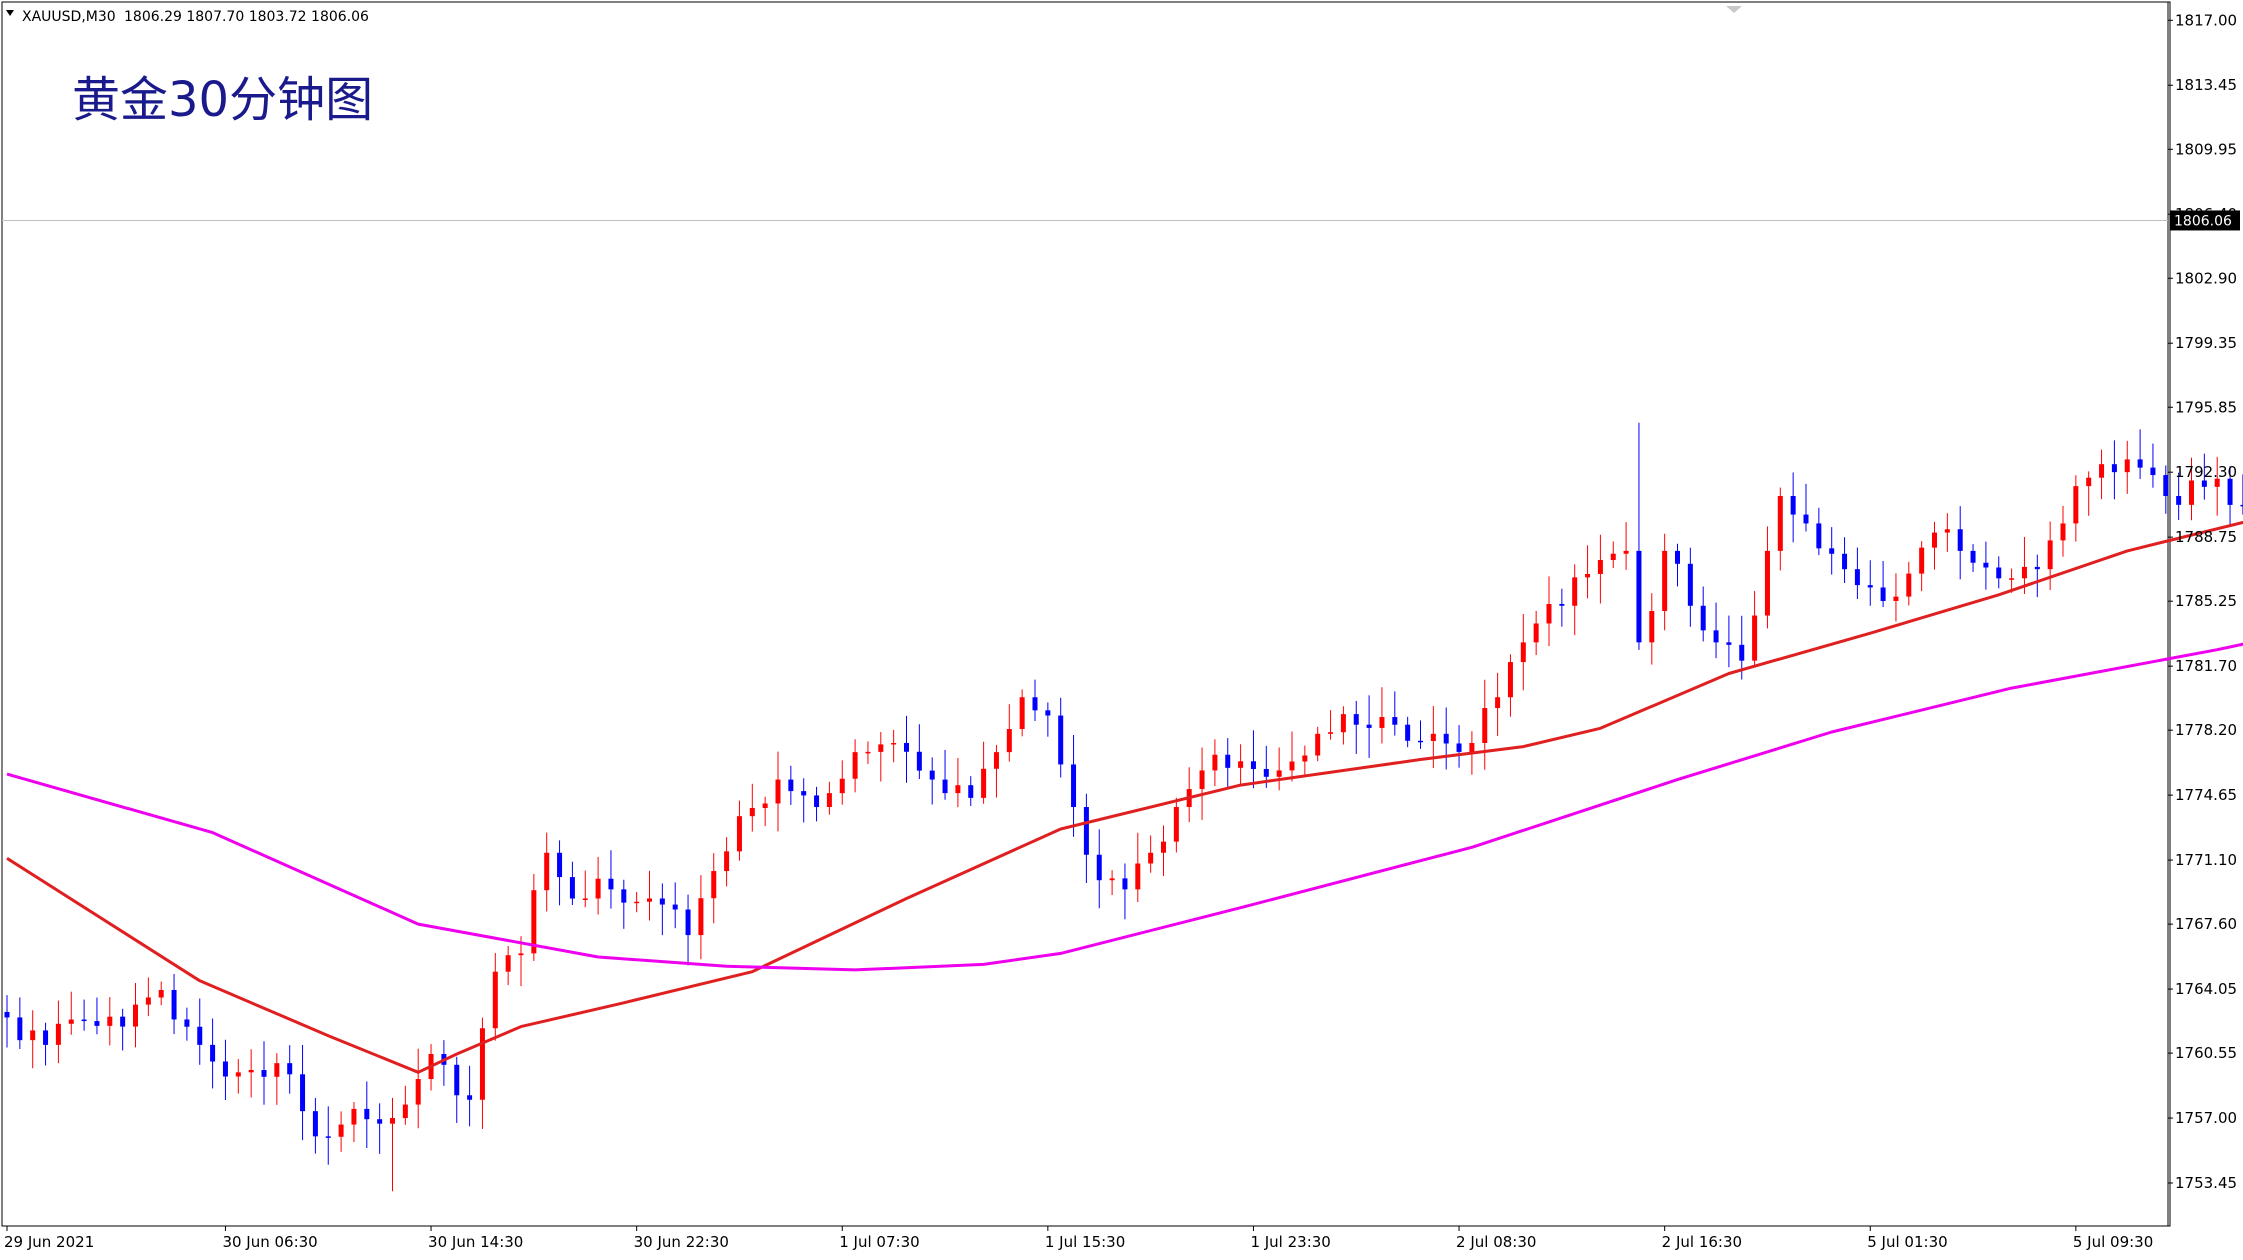 The height and width of the screenshot is (1260, 2243). What do you see at coordinates (69, 17) in the screenshot?
I see `symbol-header: XAUUSD,M30` at bounding box center [69, 17].